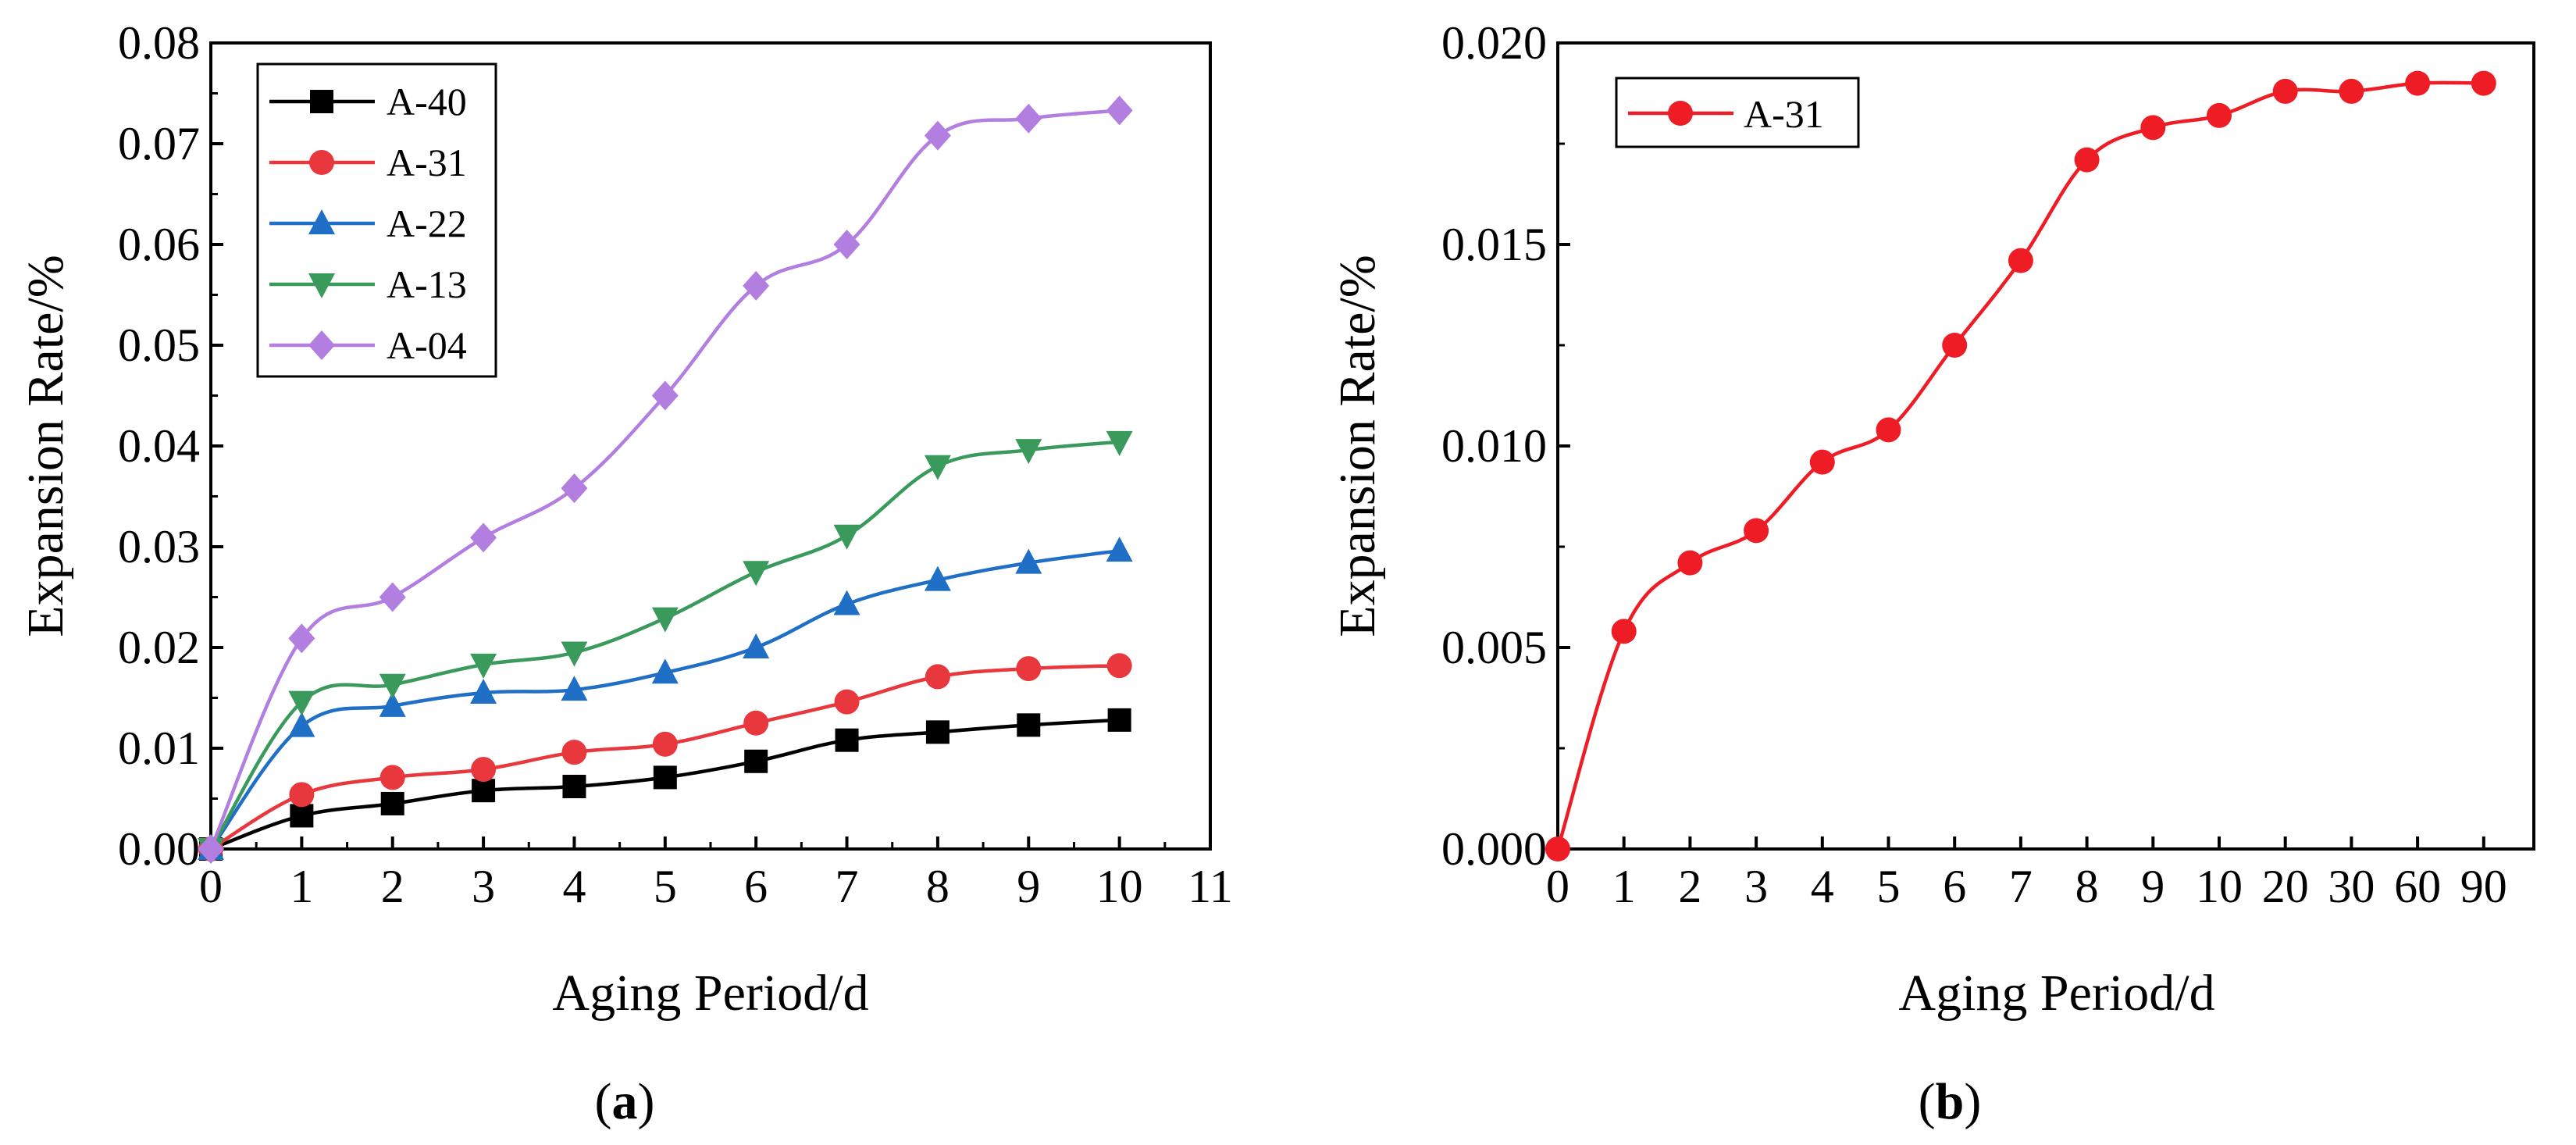  I want to click on panel-a-legend-label: A-31, so click(427, 162).